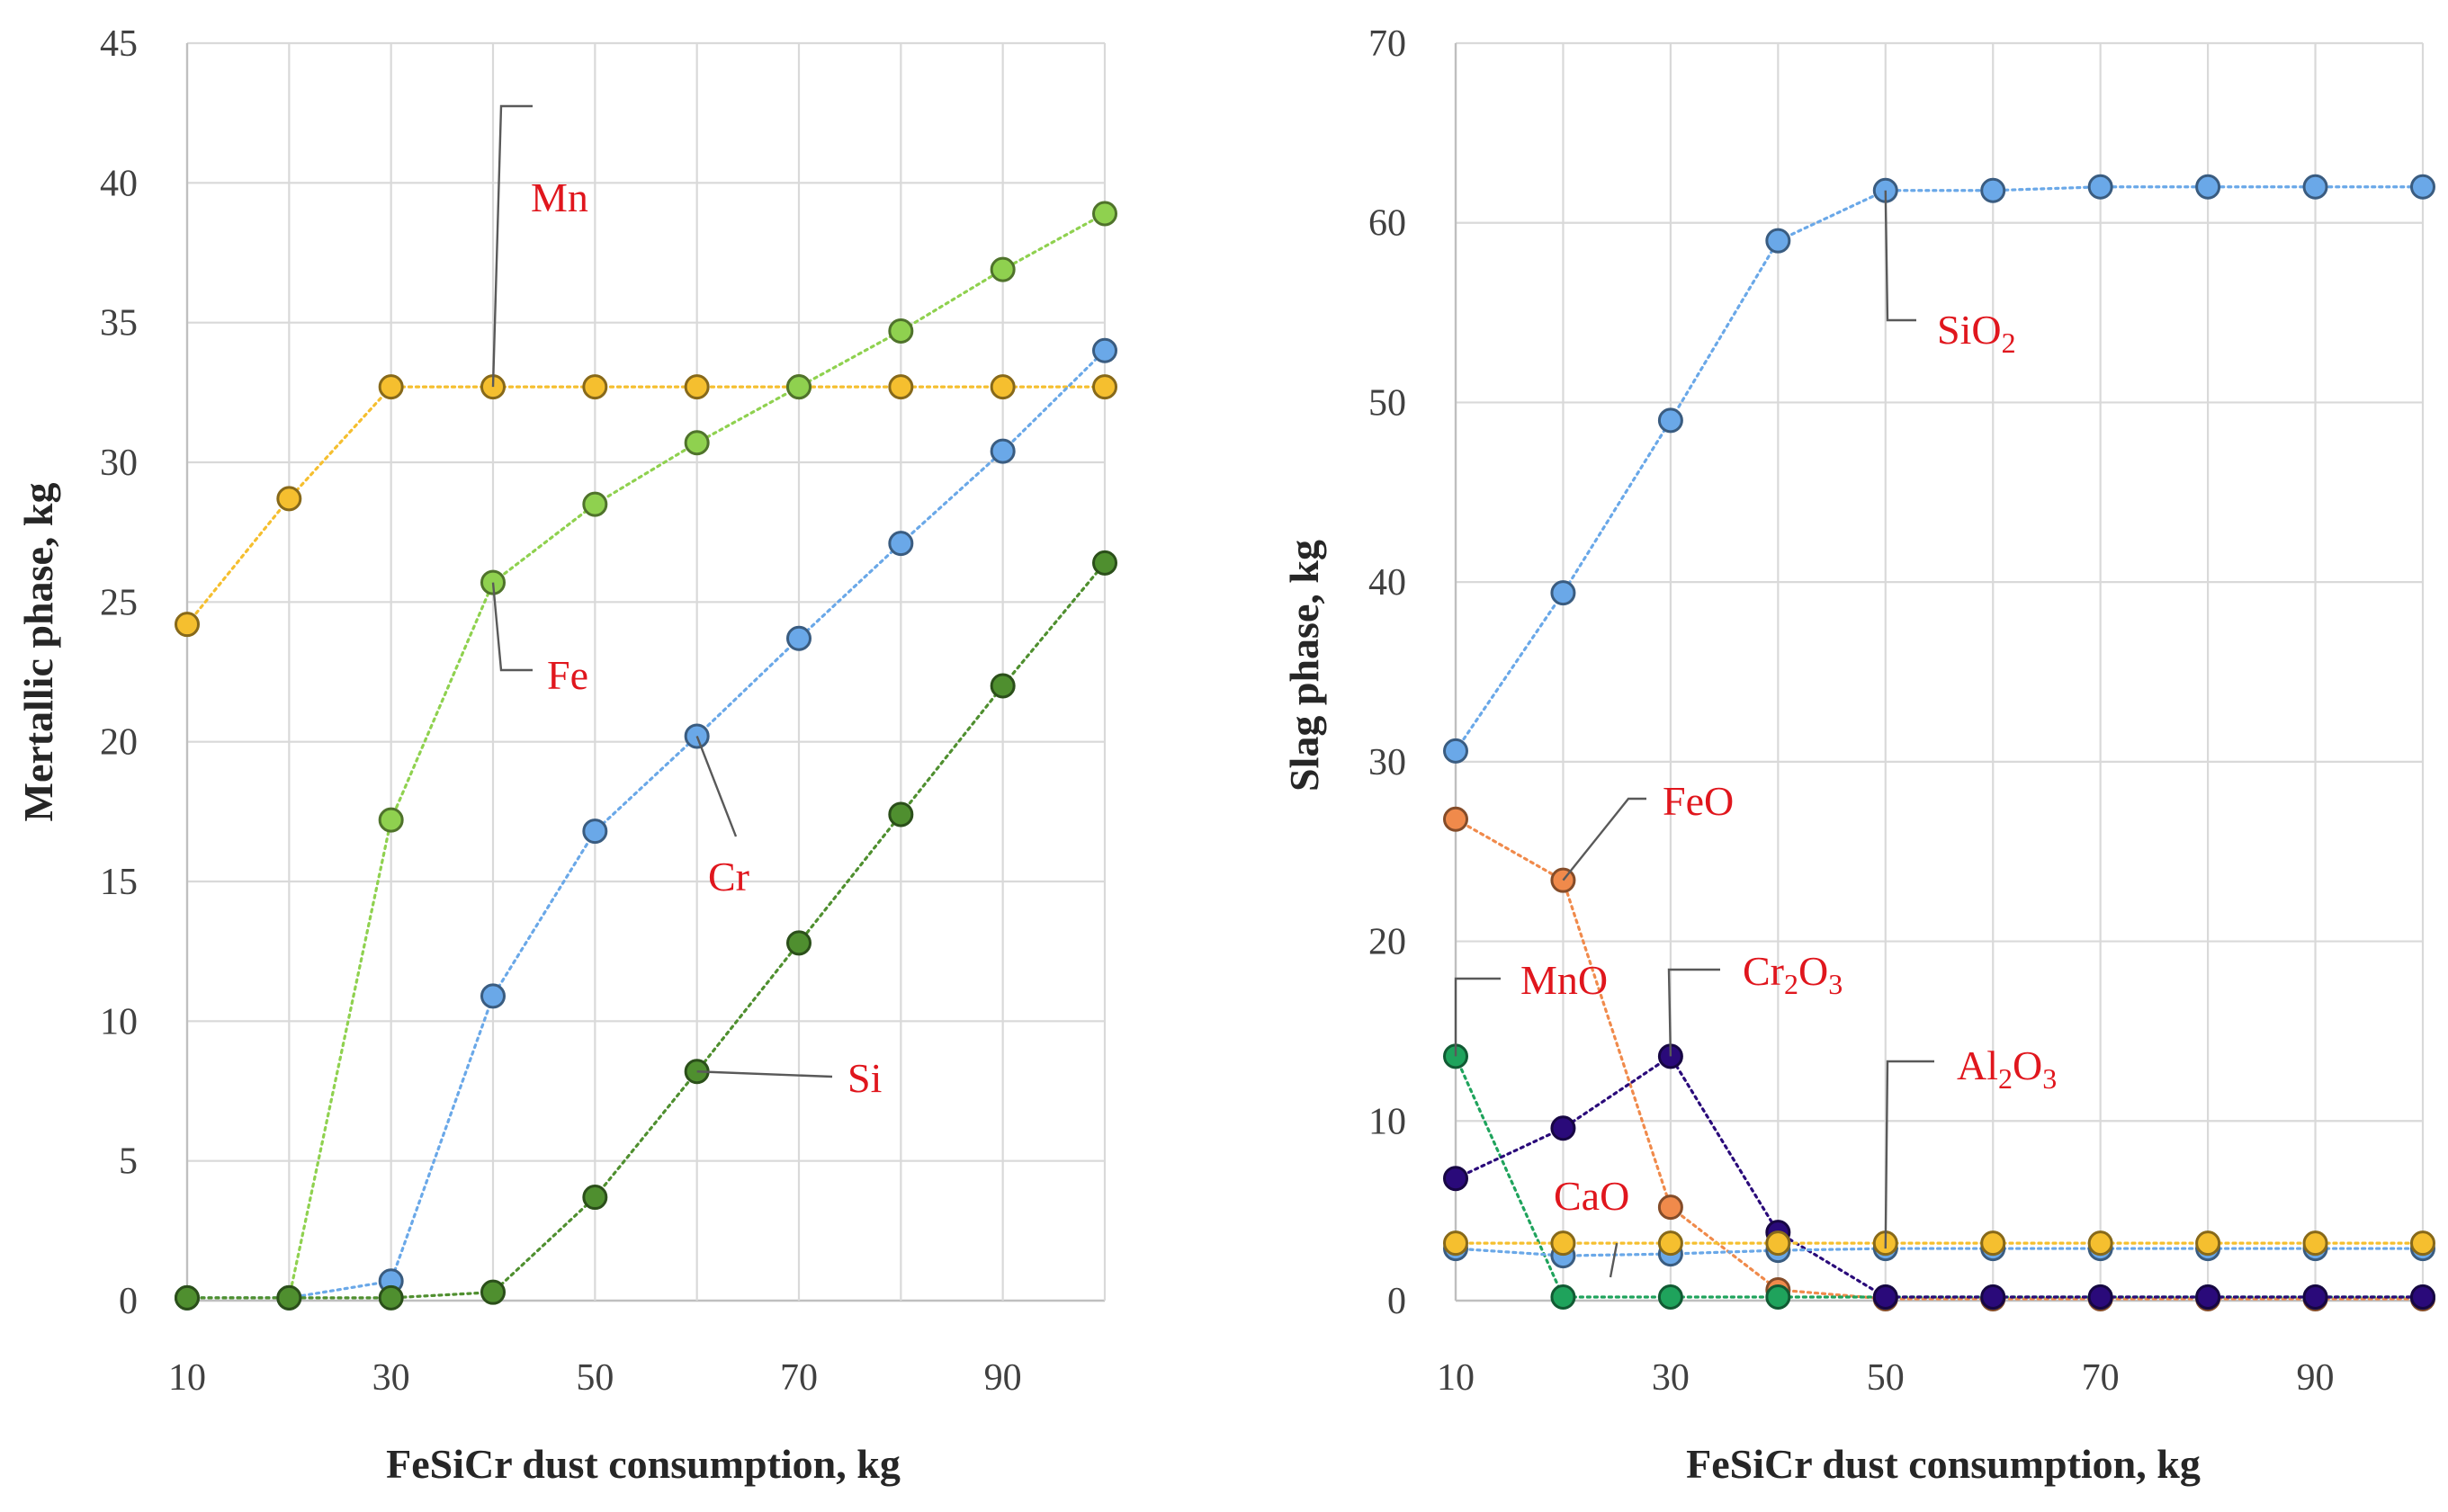 The image size is (2448, 1512). I want to click on left-y-tick-label: 20, so click(119, 743).